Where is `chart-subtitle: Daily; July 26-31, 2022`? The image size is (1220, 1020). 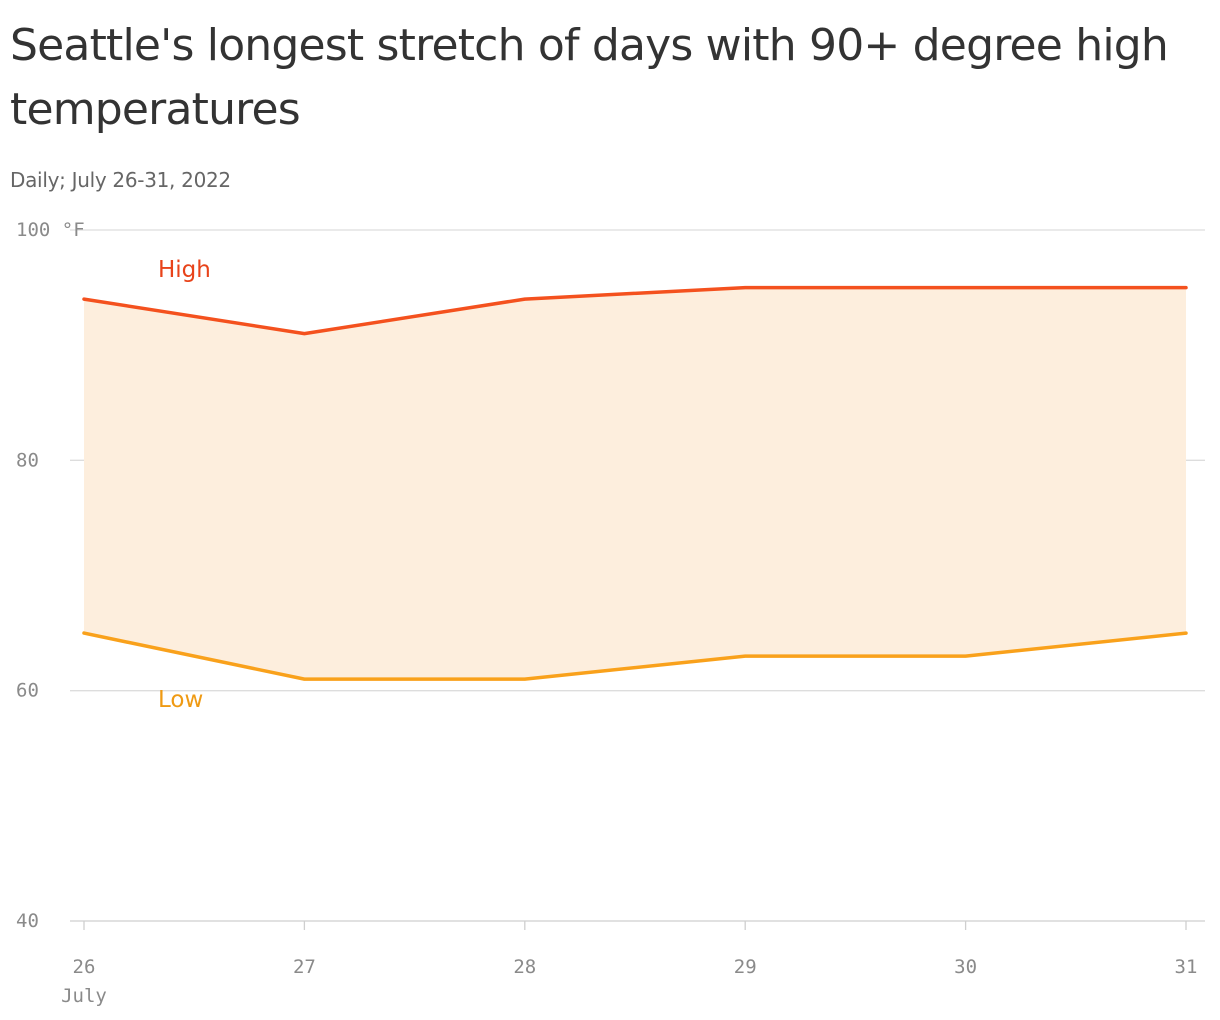
chart-subtitle: Daily; July 26-31, 2022 is located at coordinates (120, 180).